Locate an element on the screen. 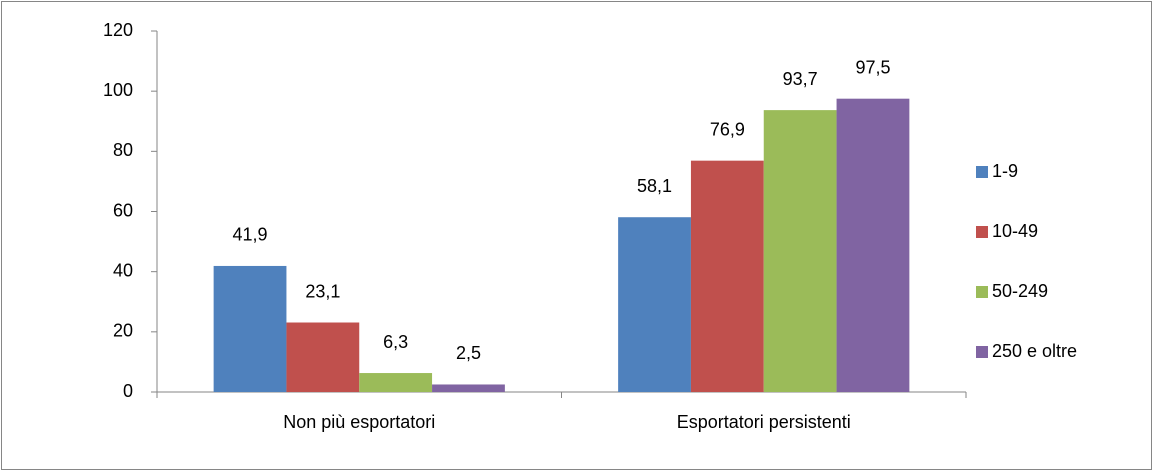 This screenshot has width=1154, height=472. y-tick-label: 80 is located at coordinates (123, 150).